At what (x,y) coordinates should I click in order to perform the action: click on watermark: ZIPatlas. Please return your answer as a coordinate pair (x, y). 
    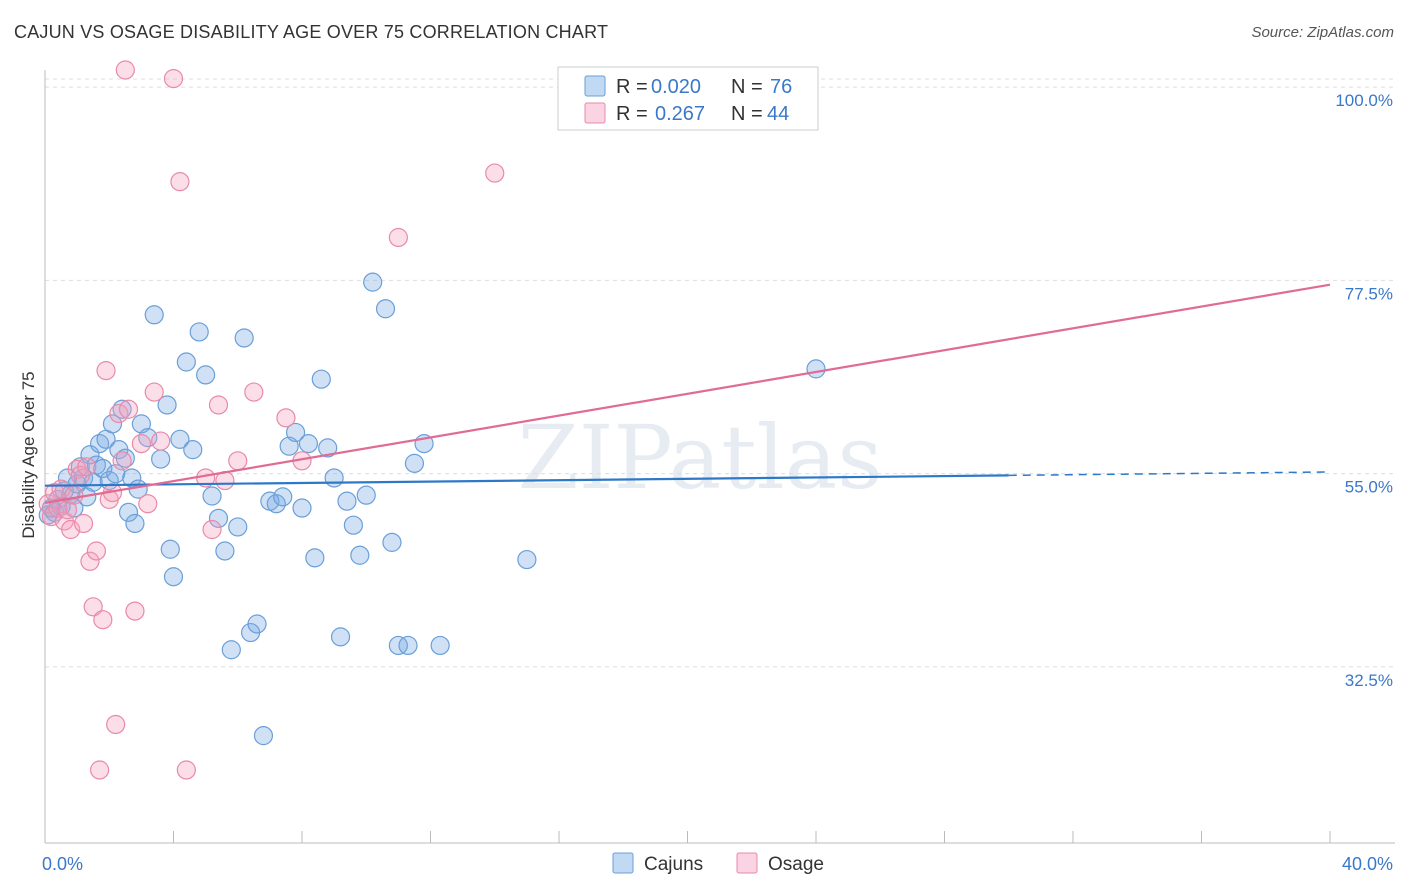
    Looking at the image, I should click on (700, 457).